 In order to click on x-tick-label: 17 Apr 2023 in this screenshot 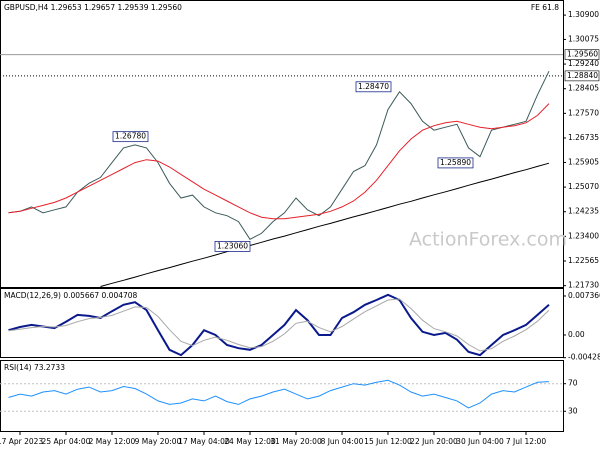, I will do `click(21, 441)`.